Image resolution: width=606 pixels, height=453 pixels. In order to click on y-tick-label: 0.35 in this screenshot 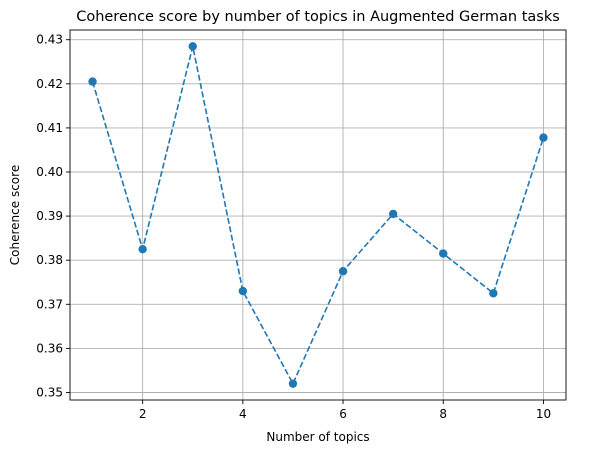, I will do `click(49, 393)`.